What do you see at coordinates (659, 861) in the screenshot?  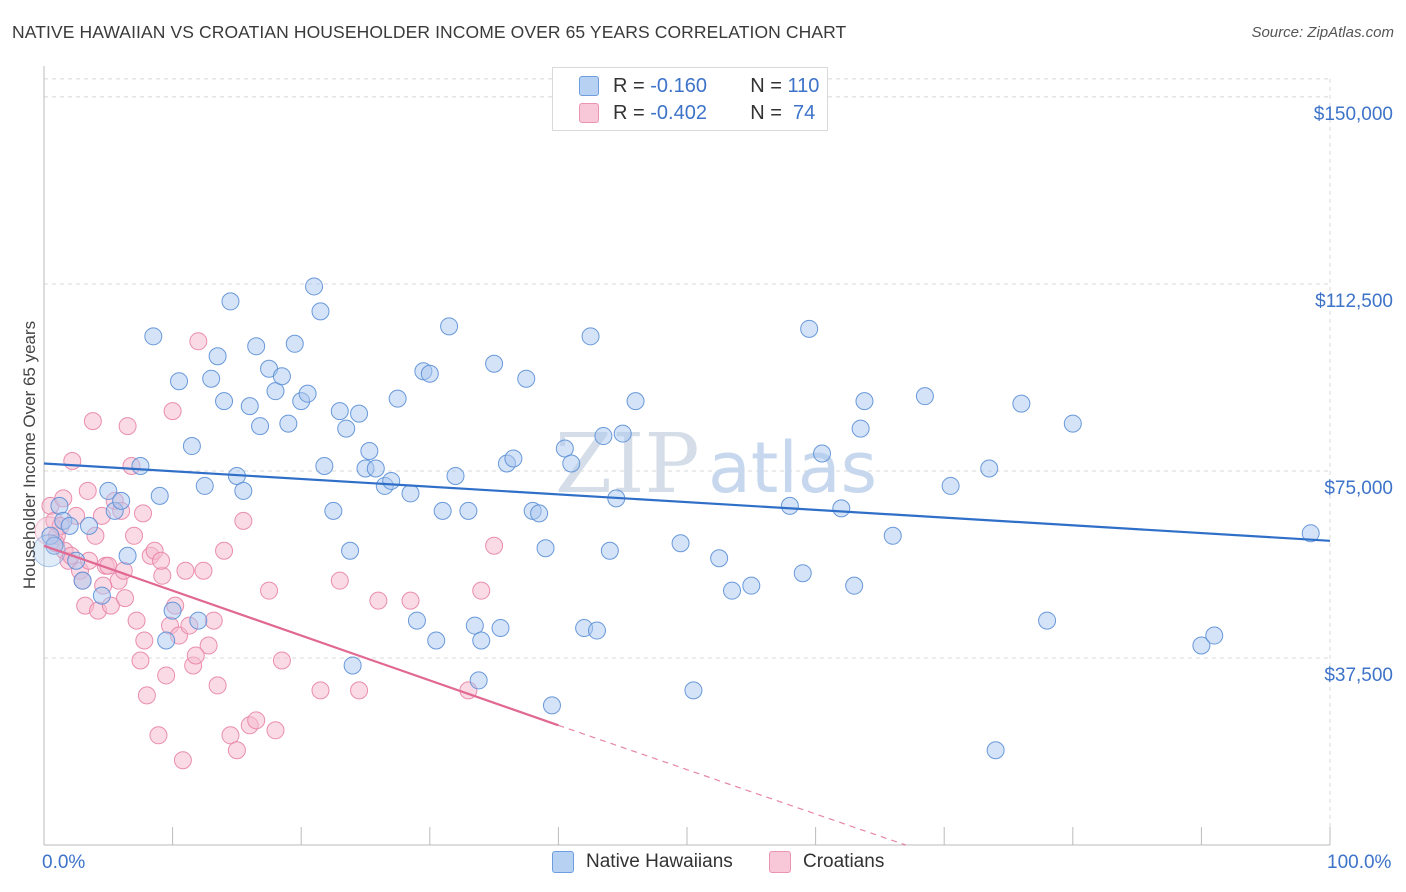 I see `series-name-native-hawaiians: Native Hawaiians` at bounding box center [659, 861].